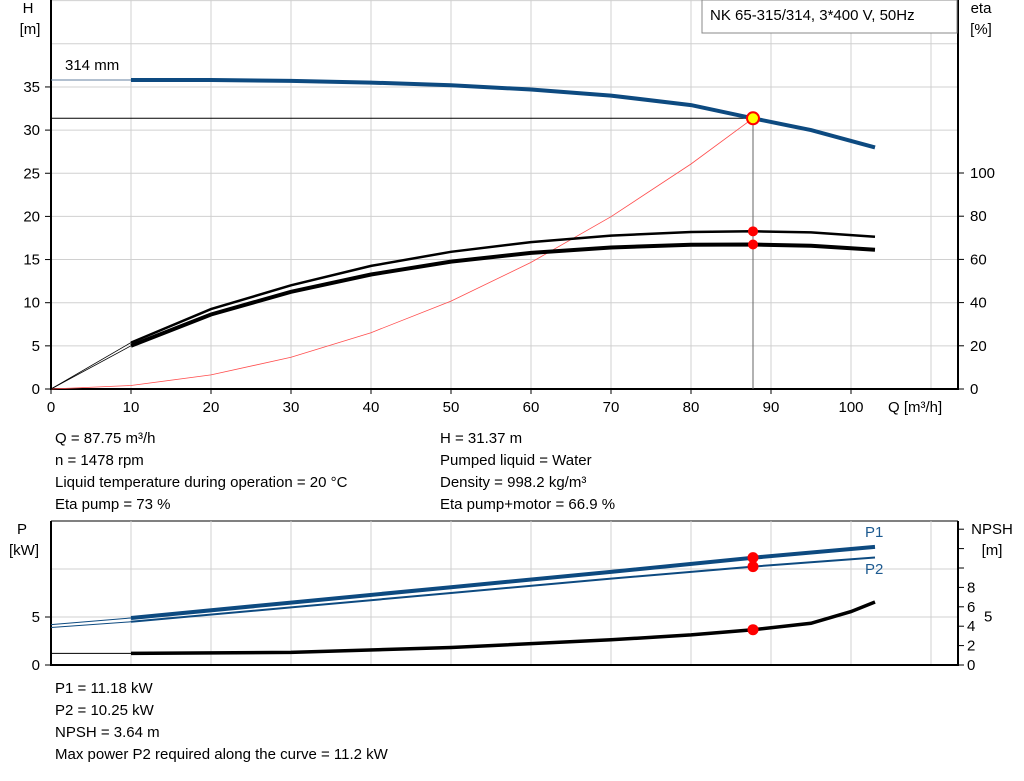  Describe the element at coordinates (974, 389) in the screenshot. I see `eta-tick-label: 0` at that location.